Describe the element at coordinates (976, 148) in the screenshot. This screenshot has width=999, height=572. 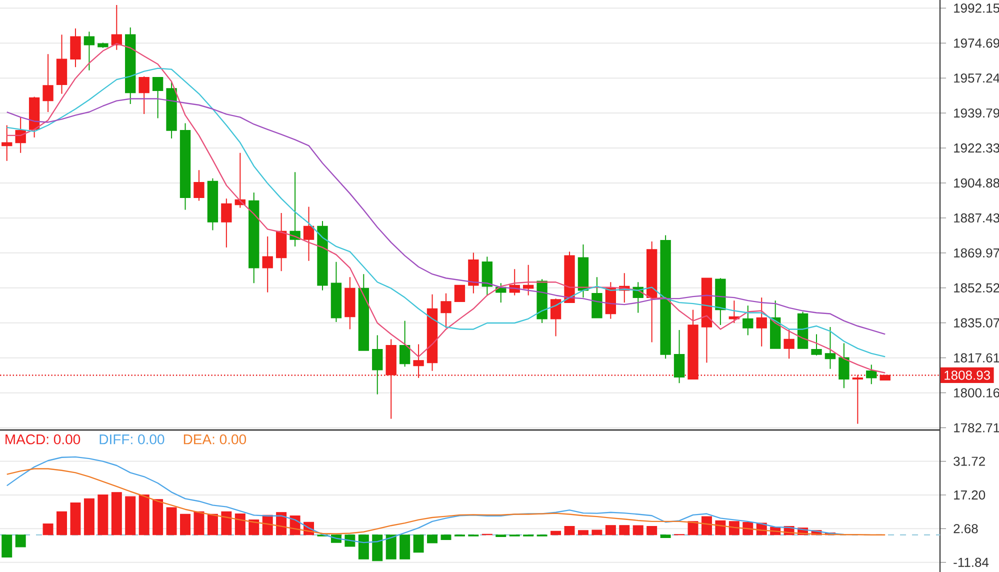
I see `y-tick-label: 1922.33` at that location.